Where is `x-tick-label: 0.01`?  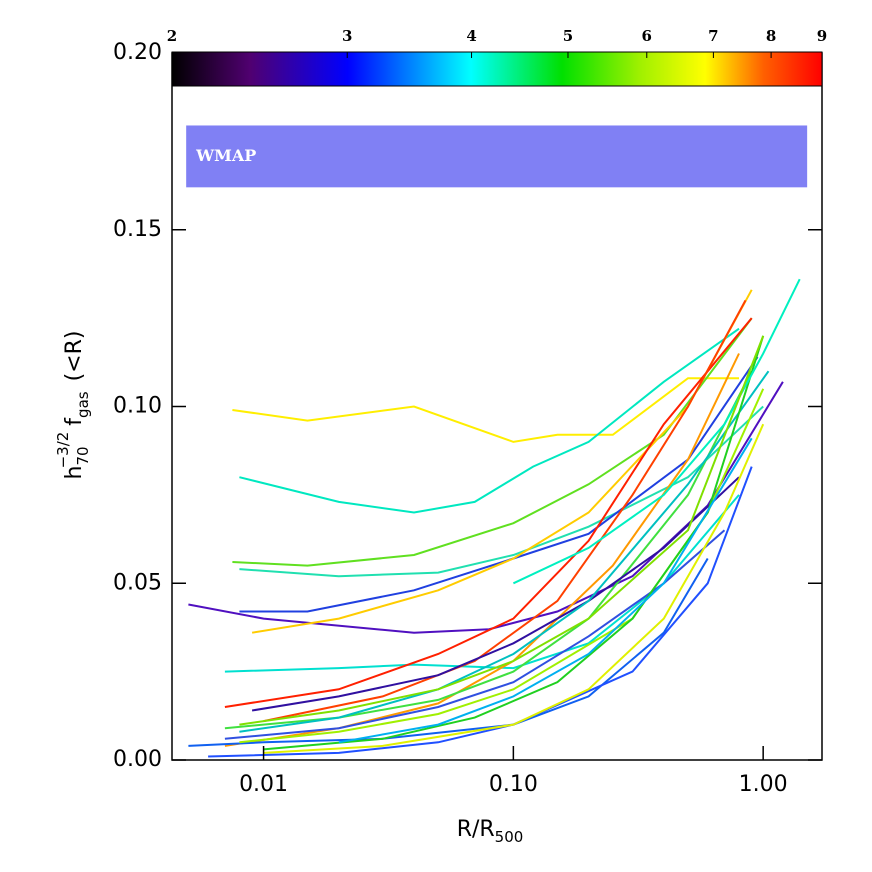
x-tick-label: 0.01 is located at coordinates (263, 784).